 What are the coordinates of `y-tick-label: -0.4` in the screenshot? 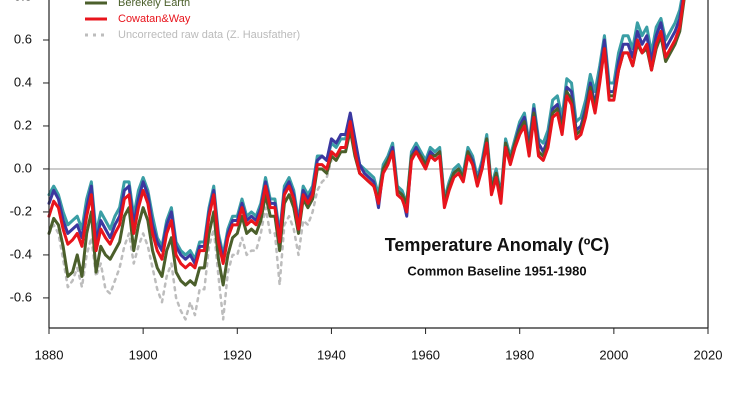 It's located at (21, 253).